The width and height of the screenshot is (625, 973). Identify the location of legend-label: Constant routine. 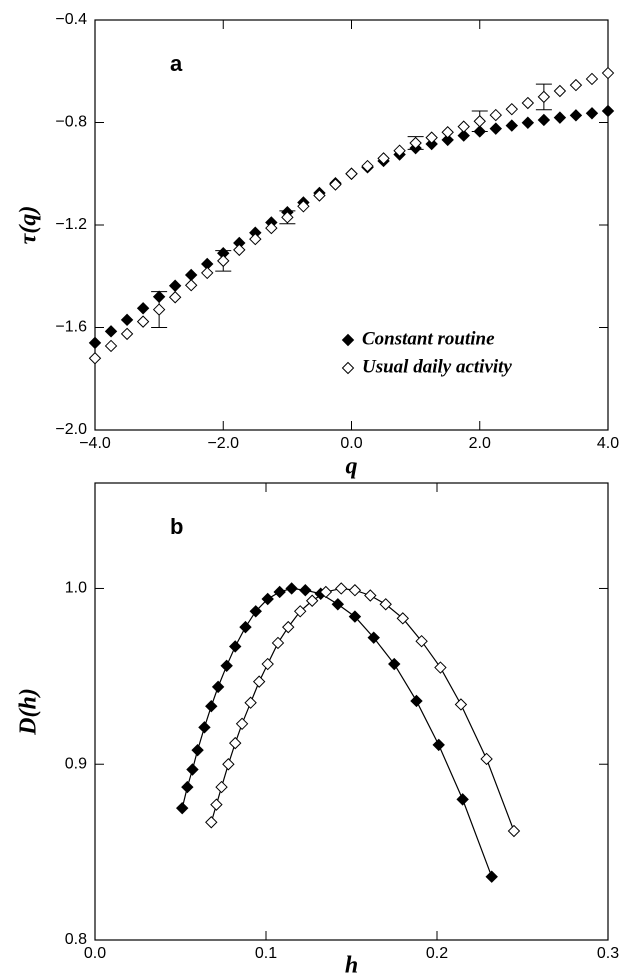
(428, 338).